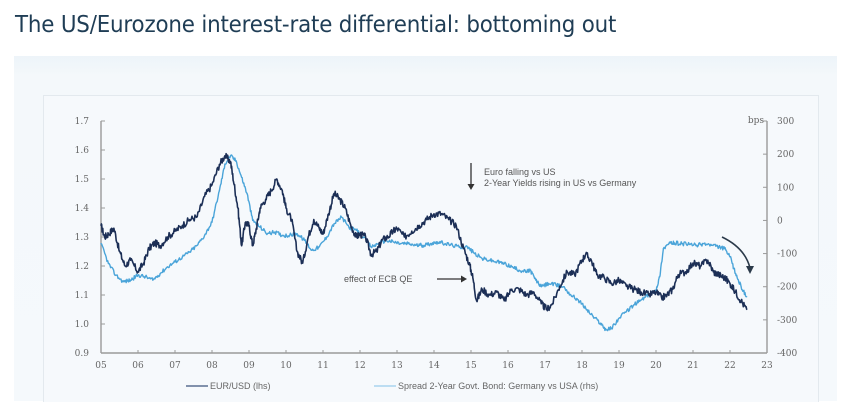  Describe the element at coordinates (582, 366) in the screenshot. I see `x-tick-label: 18` at that location.